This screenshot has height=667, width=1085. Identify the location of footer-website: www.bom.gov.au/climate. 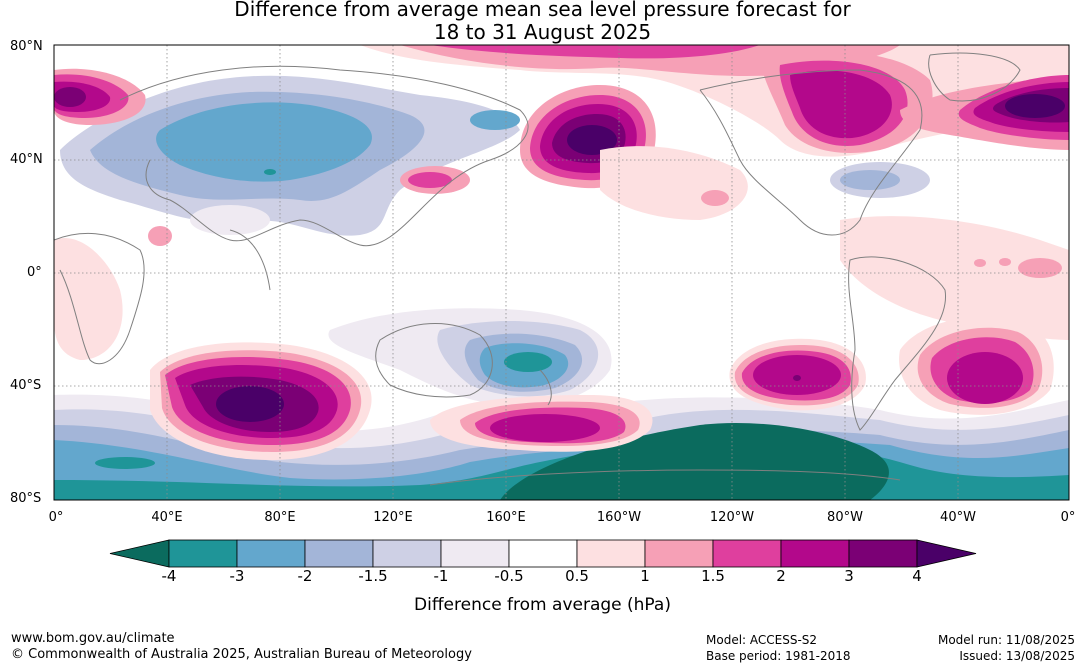
(93, 638).